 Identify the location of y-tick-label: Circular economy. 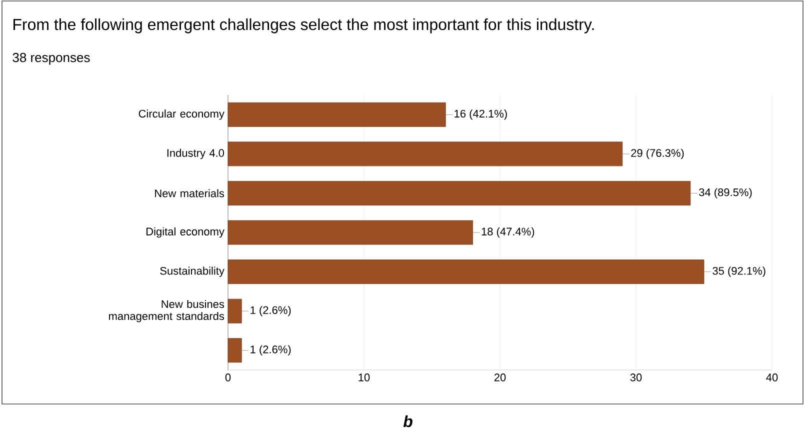
(181, 115).